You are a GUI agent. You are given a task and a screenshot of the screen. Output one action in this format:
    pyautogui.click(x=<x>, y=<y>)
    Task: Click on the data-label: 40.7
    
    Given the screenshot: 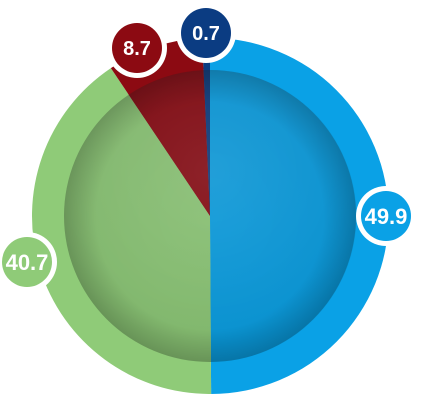 What is the action you would take?
    pyautogui.click(x=27, y=262)
    